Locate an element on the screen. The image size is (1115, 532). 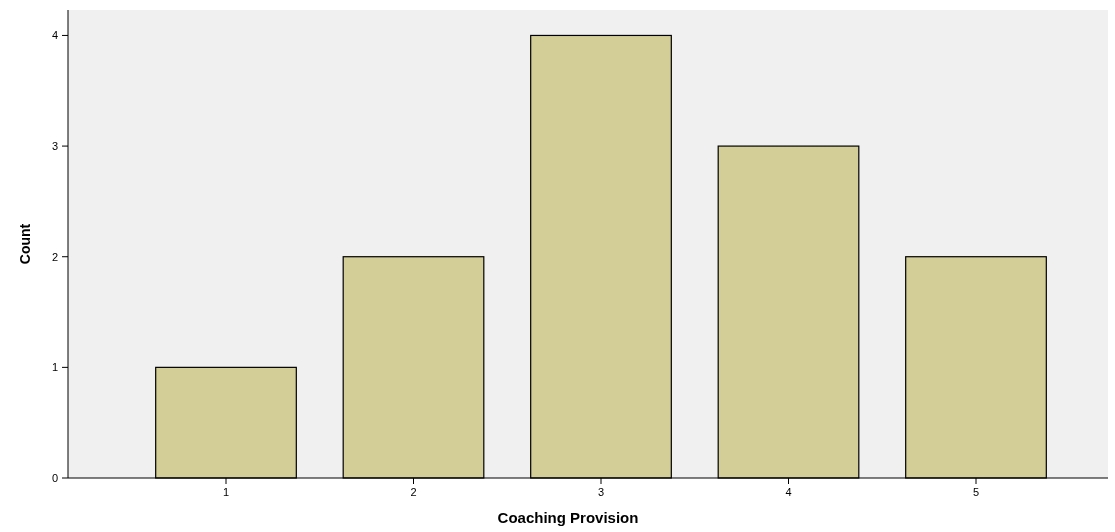
y-tick-label: 3 is located at coordinates (54, 145).